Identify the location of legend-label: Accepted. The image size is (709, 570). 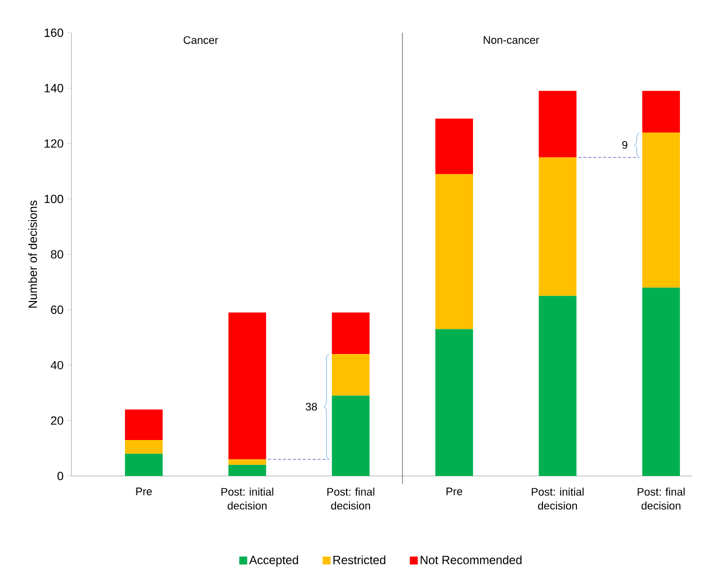
(273, 561).